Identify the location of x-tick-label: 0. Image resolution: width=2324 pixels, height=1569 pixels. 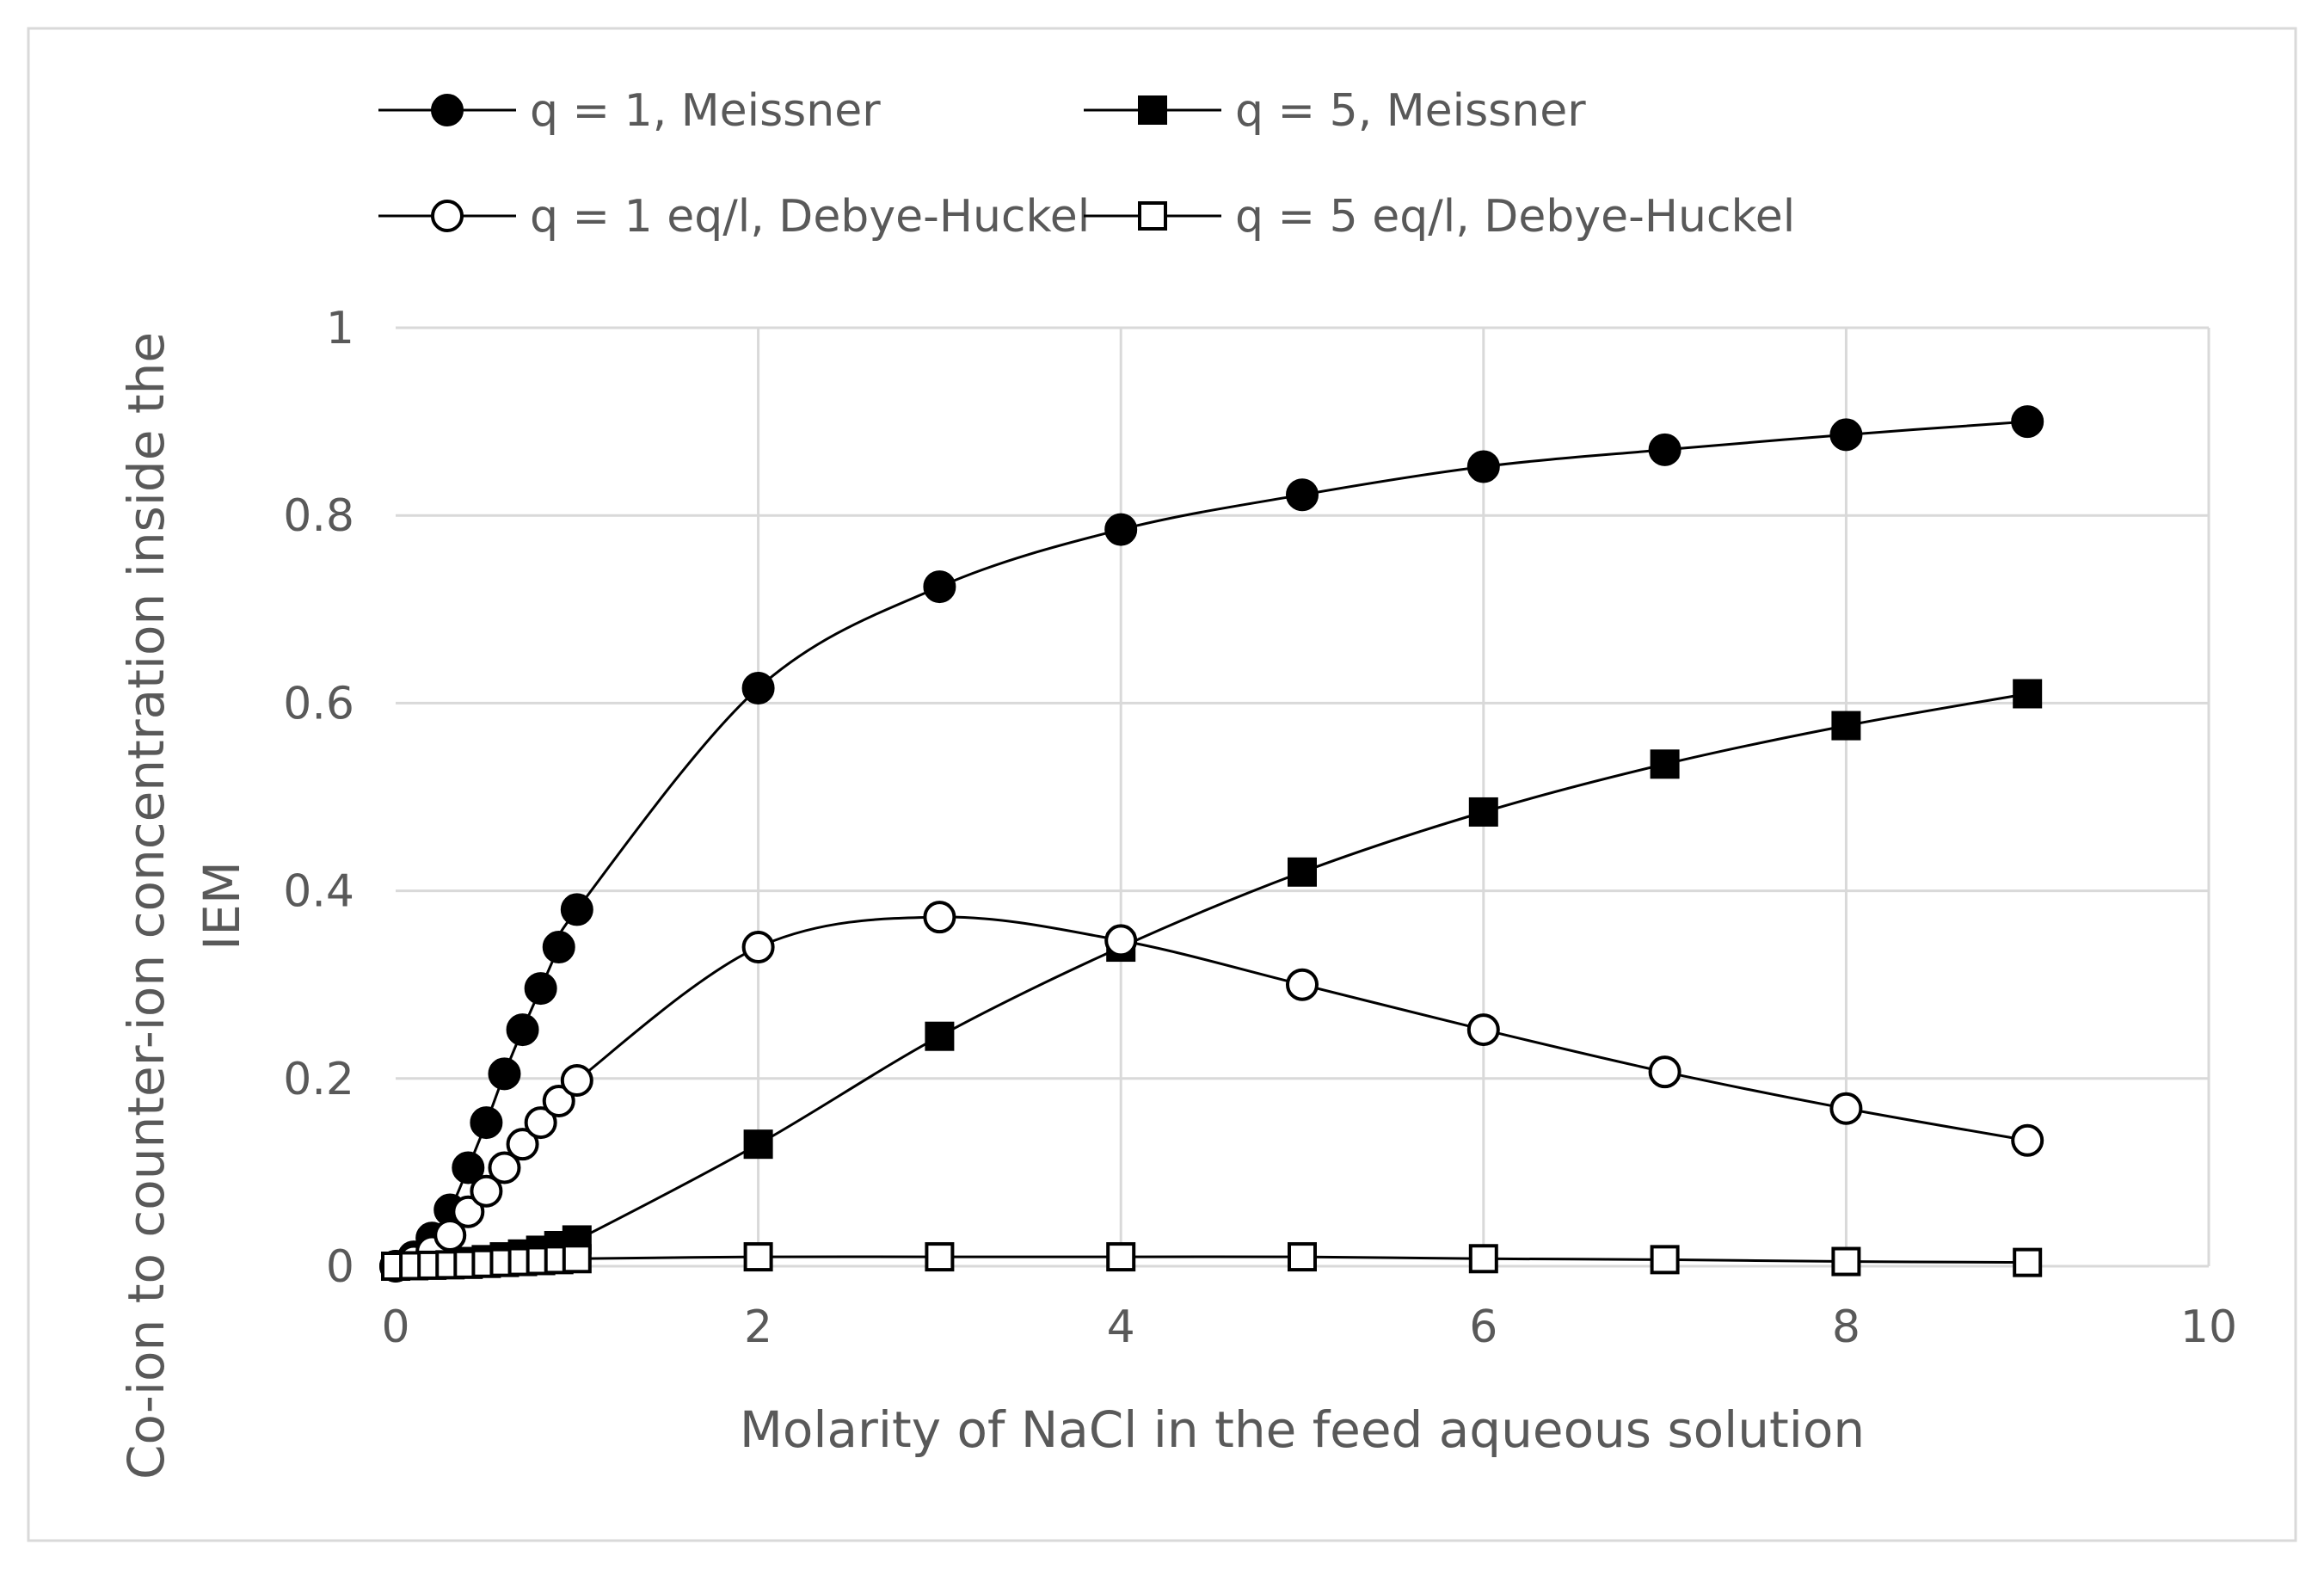
(395, 1327).